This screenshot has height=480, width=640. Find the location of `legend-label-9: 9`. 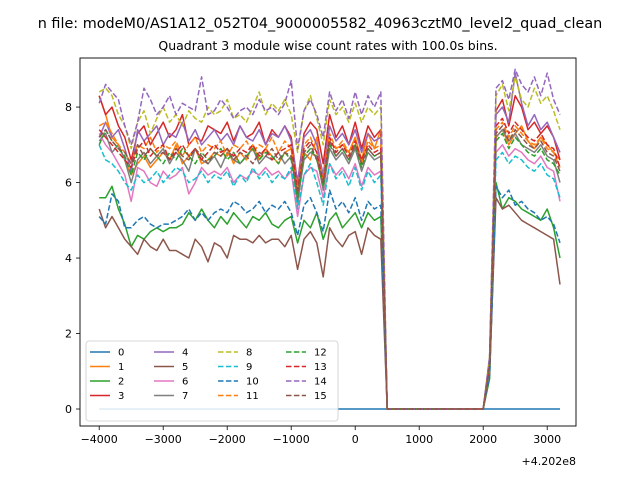

legend-label-9: 9 is located at coordinates (249, 367).